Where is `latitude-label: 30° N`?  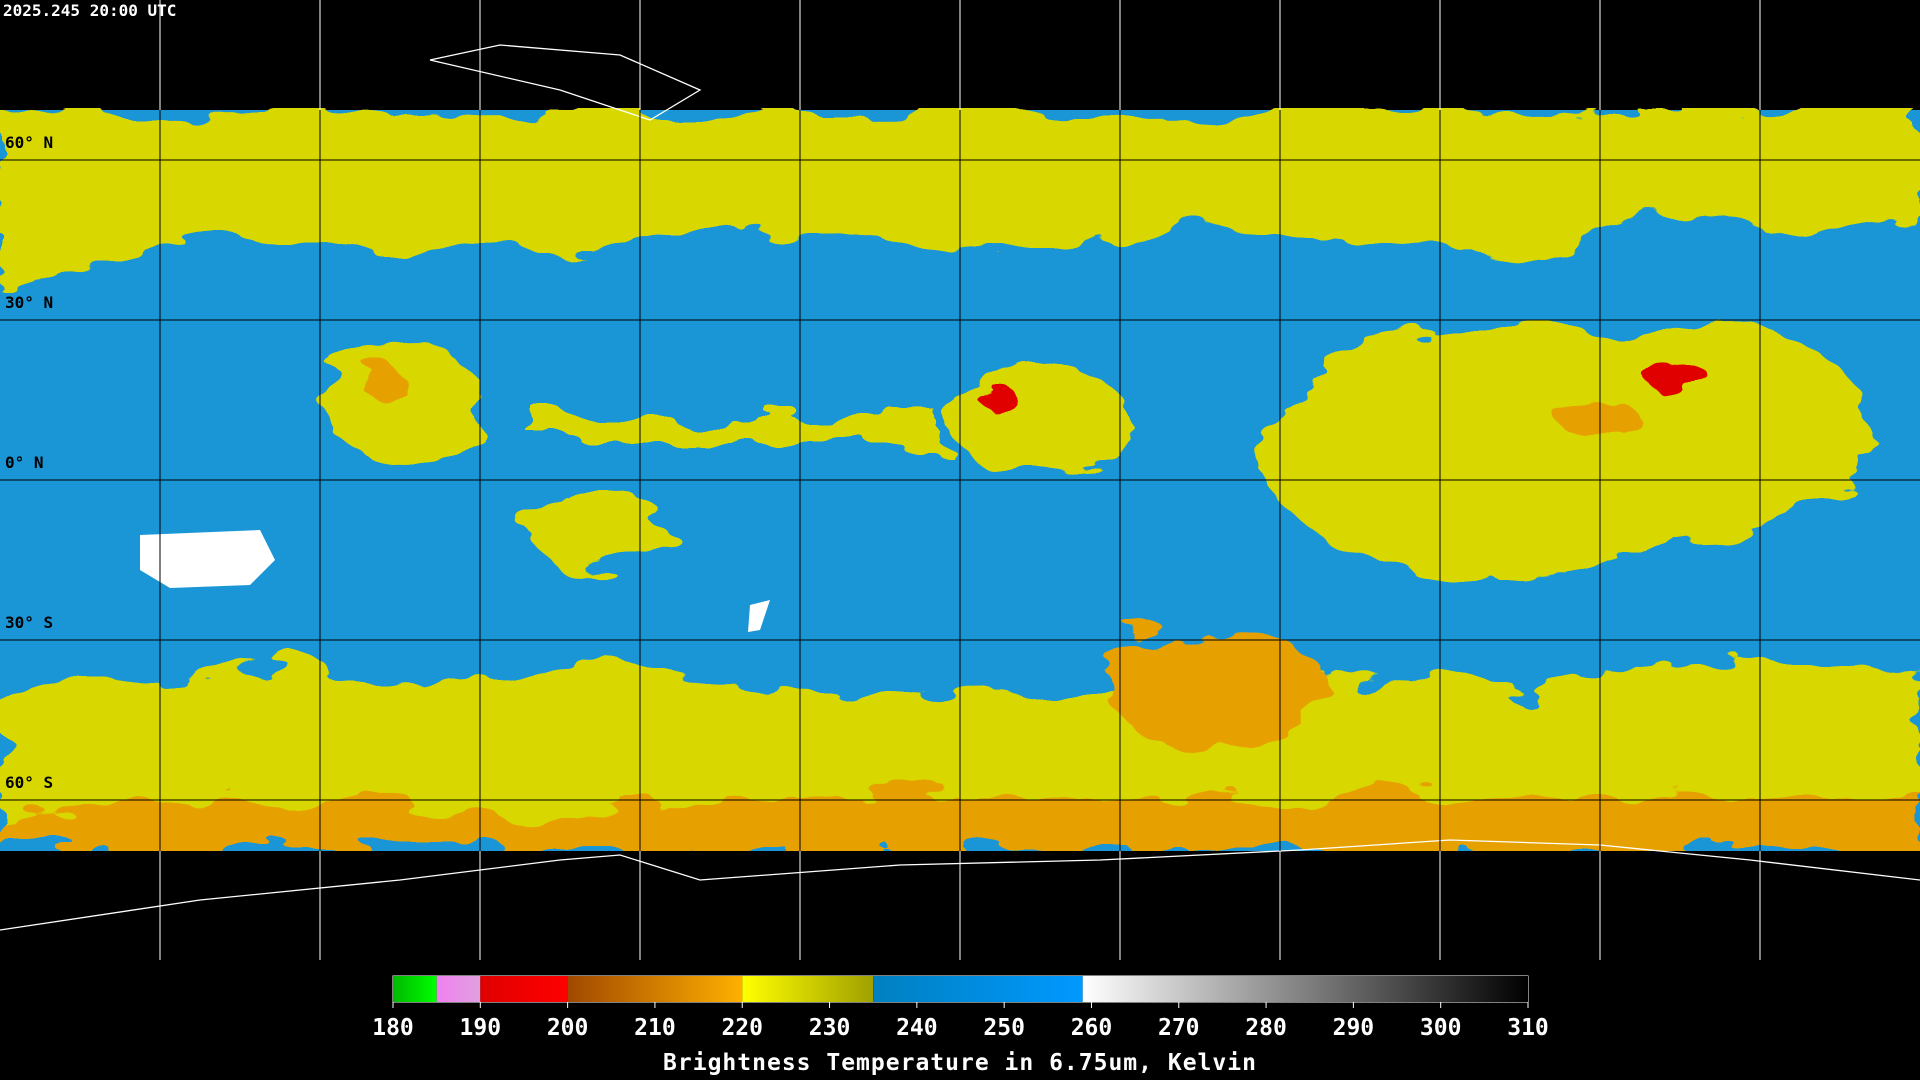
latitude-label: 30° N is located at coordinates (29, 302).